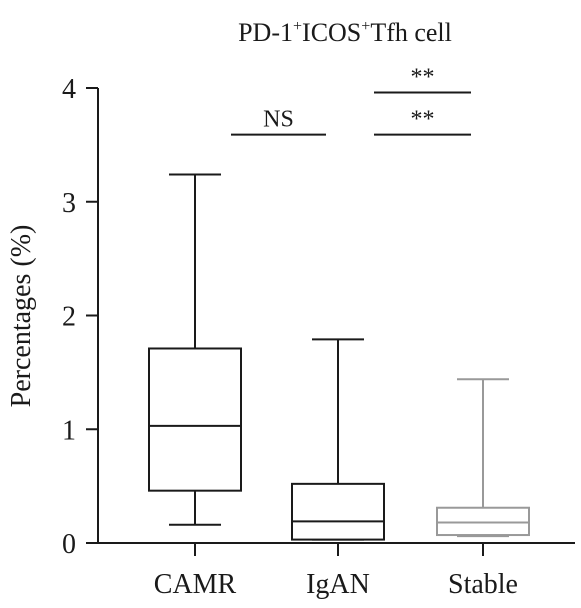 The height and width of the screenshot is (608, 581). I want to click on significance-bracket: NS, so click(278, 121).